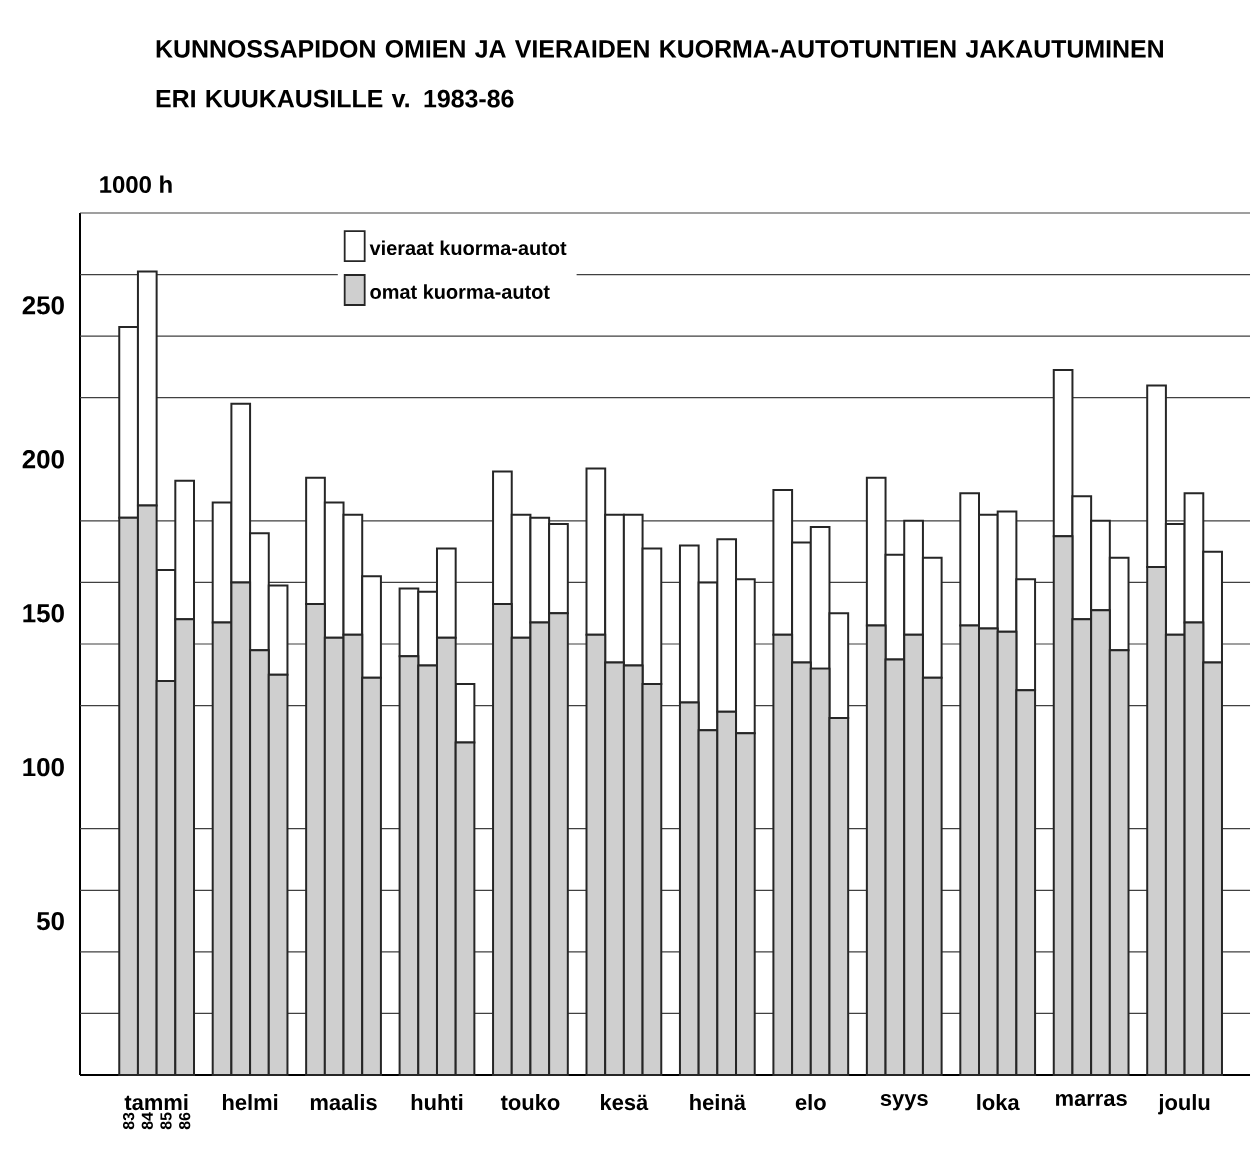  What do you see at coordinates (50, 921) in the screenshot?
I see `y-tick-label: 50` at bounding box center [50, 921].